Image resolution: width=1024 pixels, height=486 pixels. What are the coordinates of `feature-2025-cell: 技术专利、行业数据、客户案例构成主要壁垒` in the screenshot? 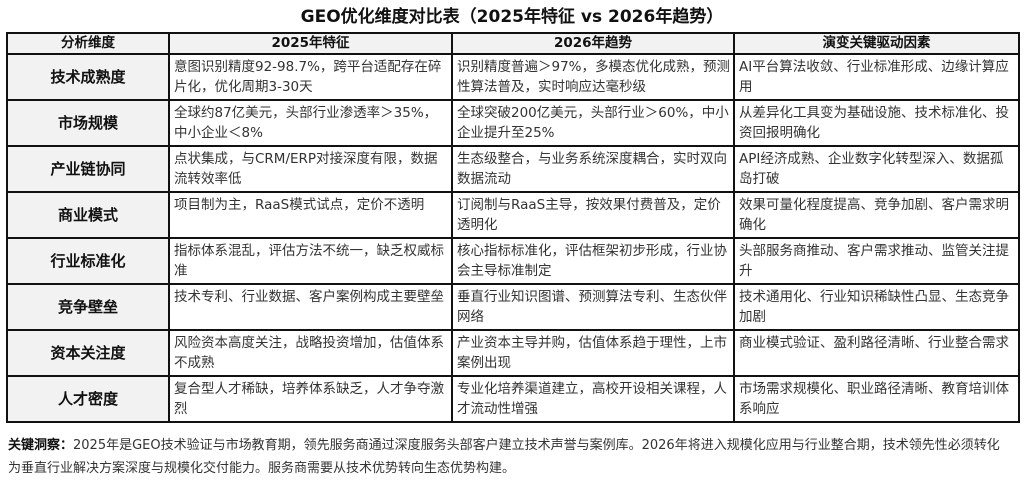 It's located at (310, 307).